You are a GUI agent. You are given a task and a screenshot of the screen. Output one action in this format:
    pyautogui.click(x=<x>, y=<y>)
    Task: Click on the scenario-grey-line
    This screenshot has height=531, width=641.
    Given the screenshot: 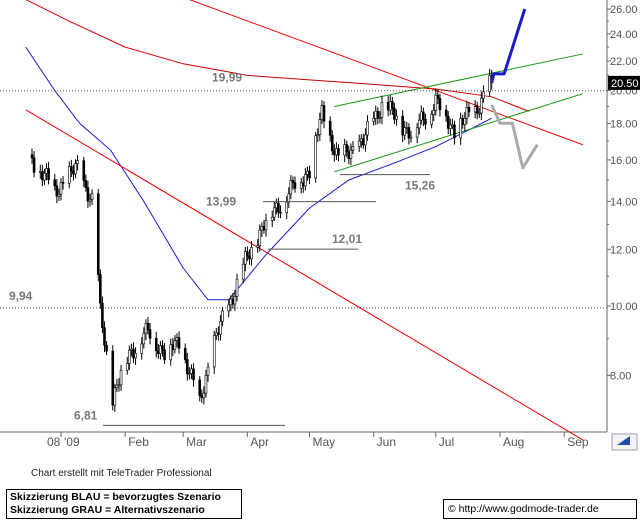 What is the action you would take?
    pyautogui.click(x=514, y=137)
    